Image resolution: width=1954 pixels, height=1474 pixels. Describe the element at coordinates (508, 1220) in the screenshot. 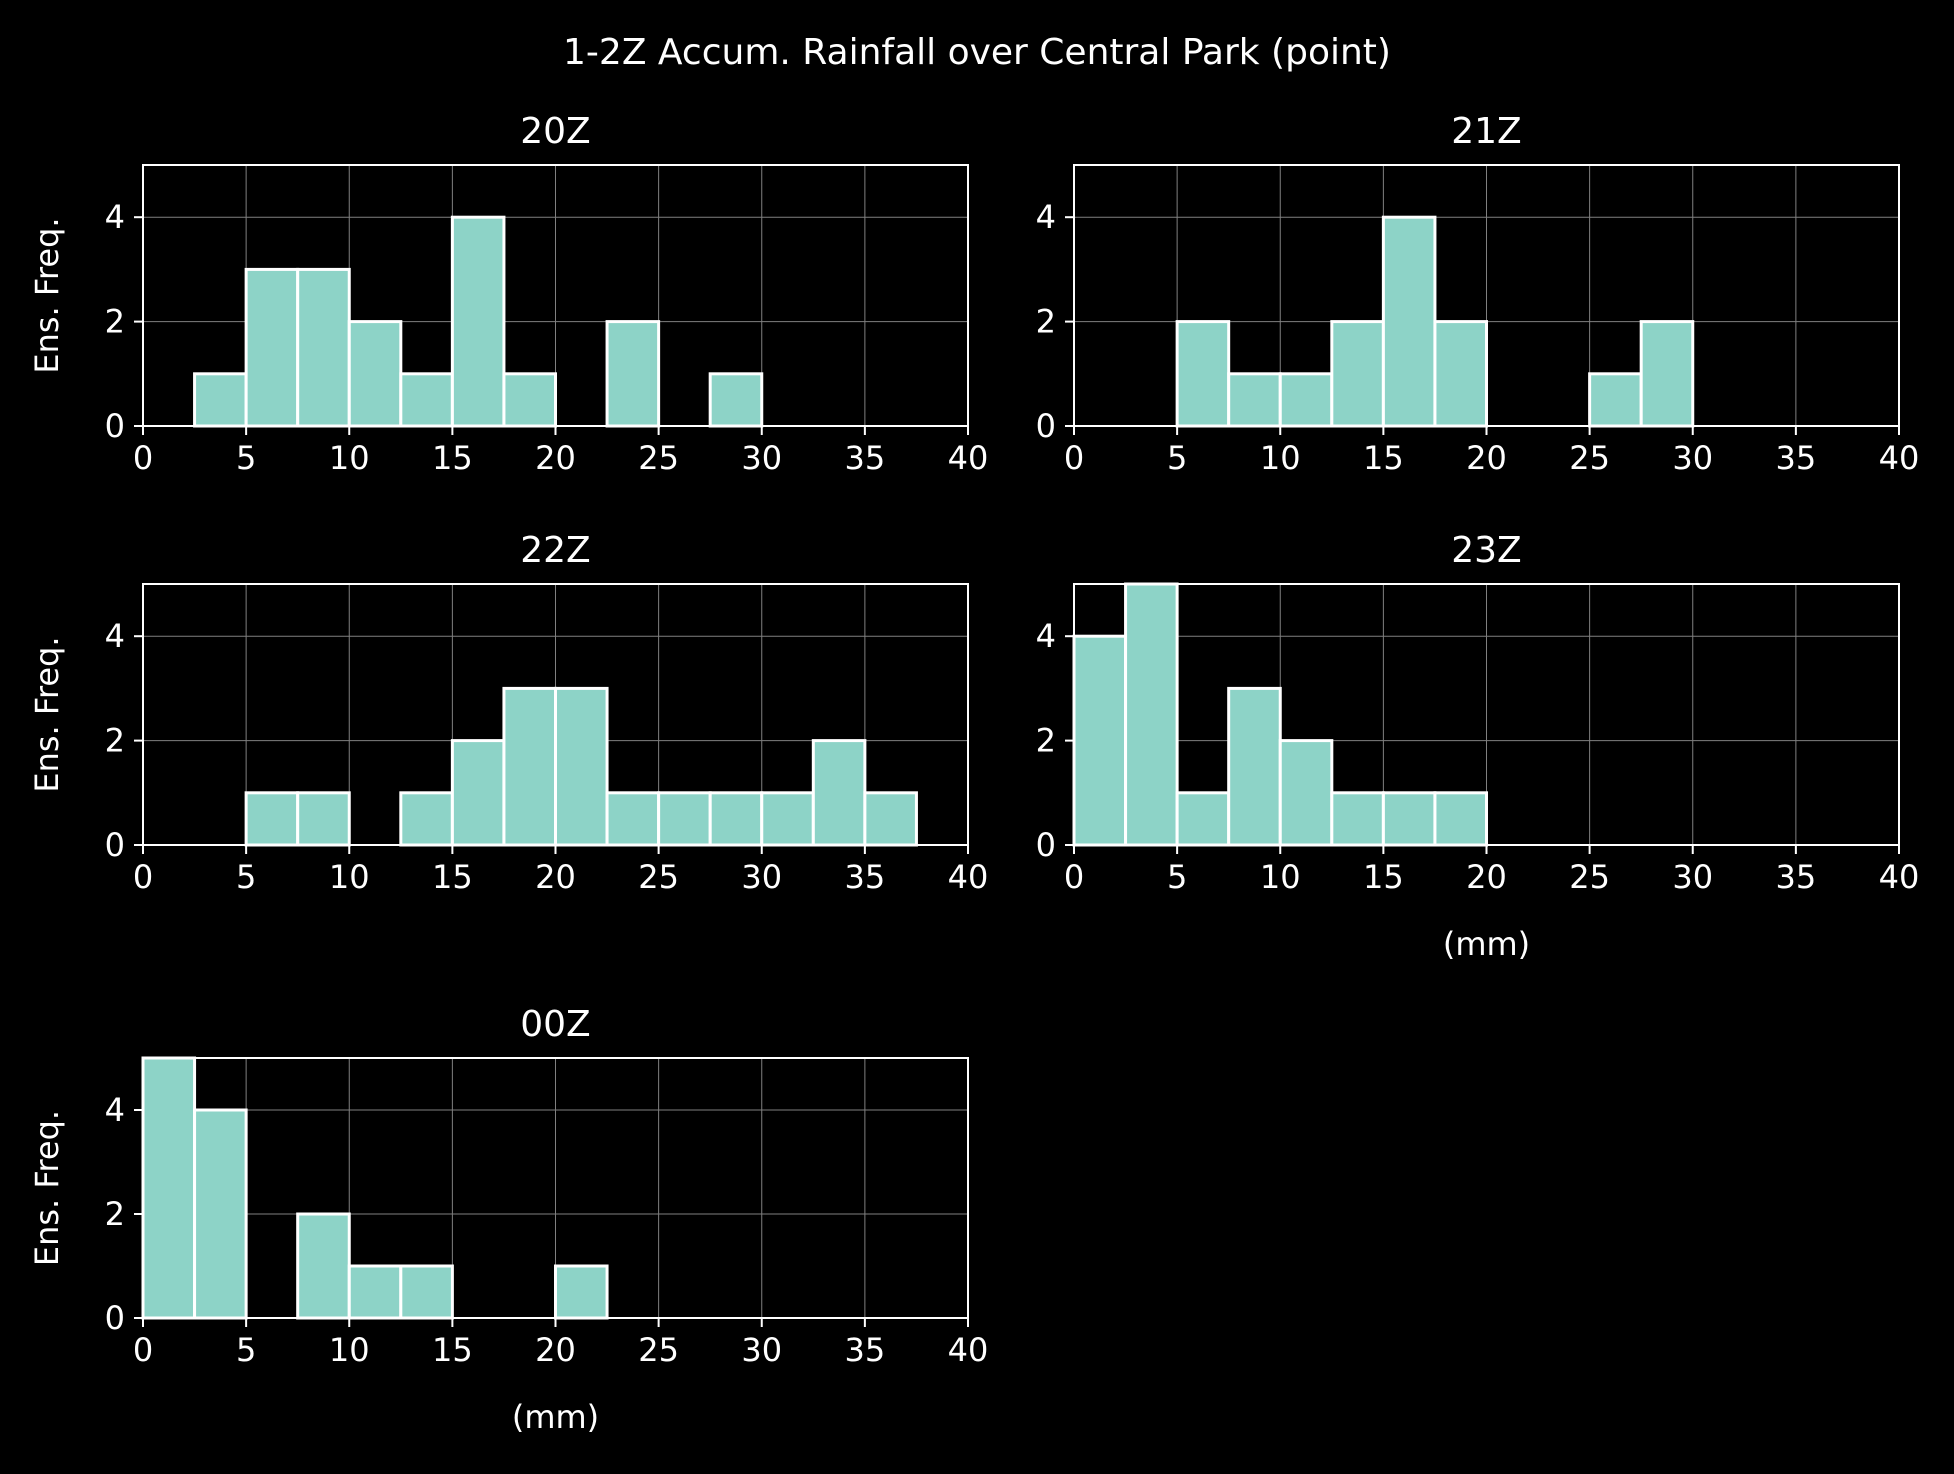

I see `subplot-00z: 0 5 10 15 20 25 30 35 40 0 2 4 00Z Ens. Freq. (mm)` at that location.